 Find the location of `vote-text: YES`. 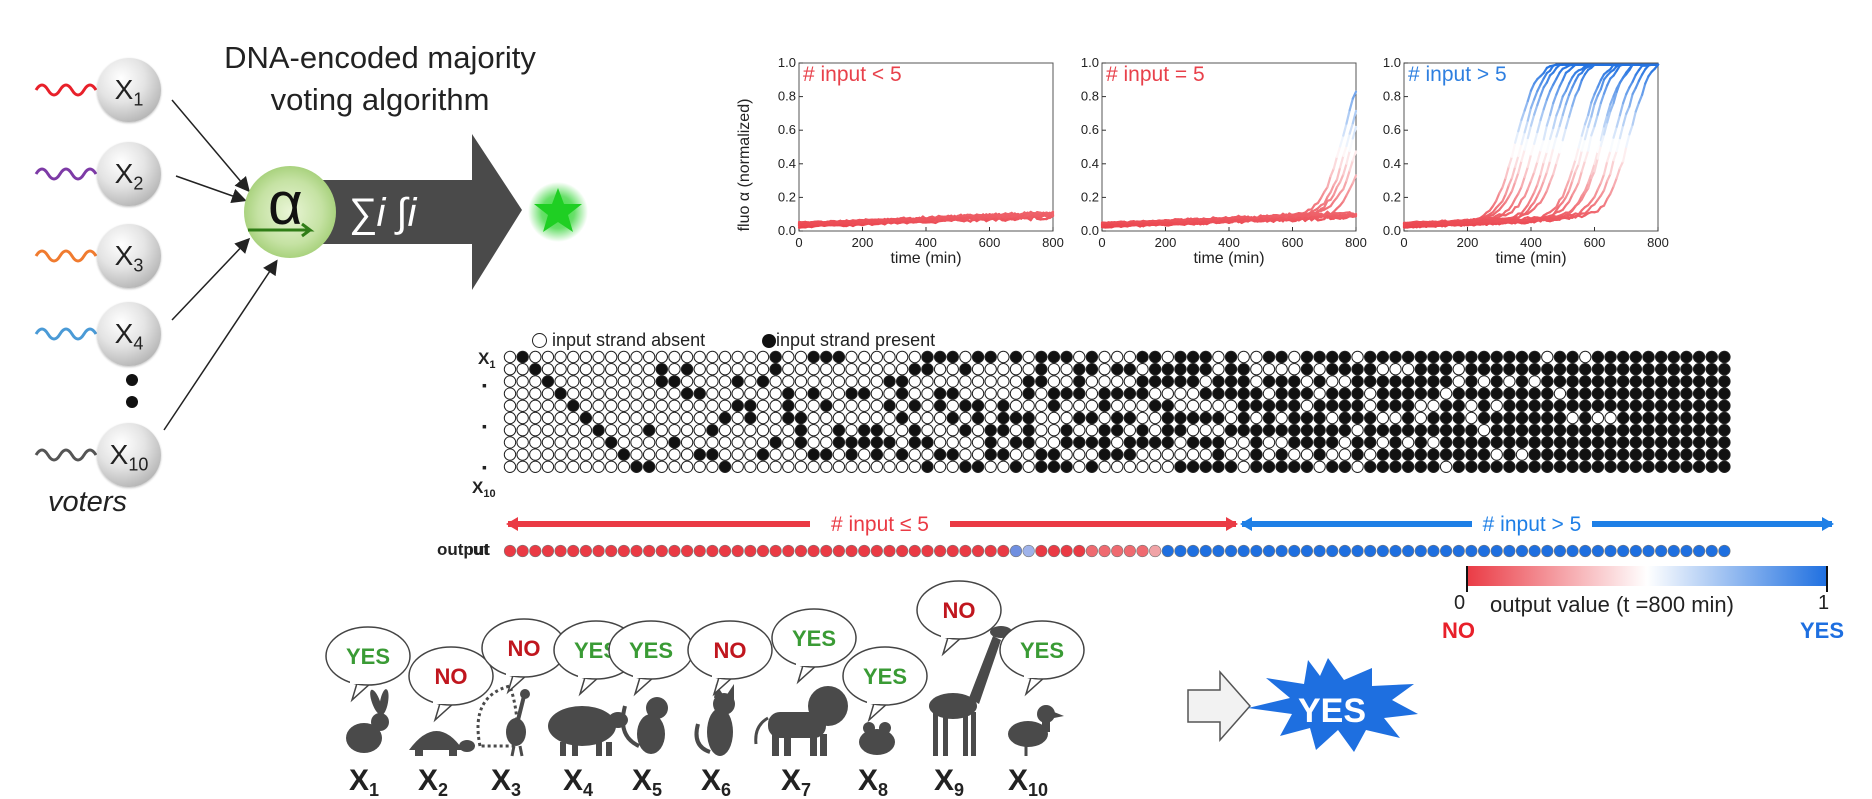

vote-text: YES is located at coordinates (1042, 650).